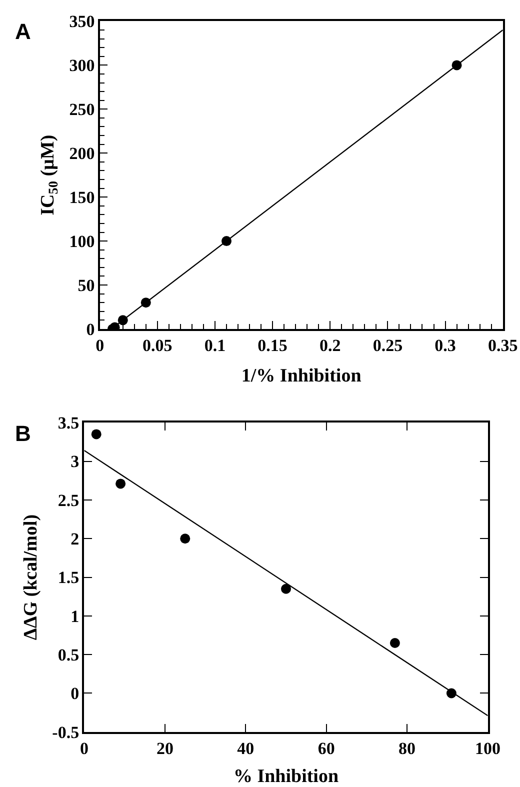  I want to click on chart-title: A, so click(23, 31).